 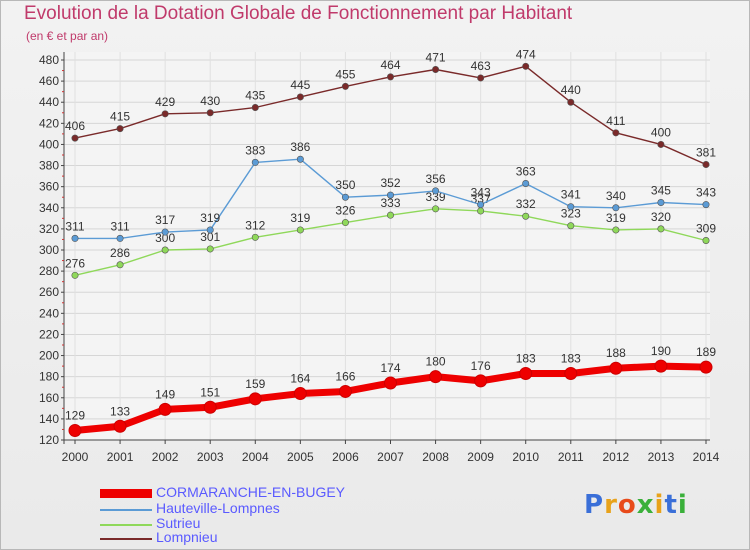 What do you see at coordinates (436, 58) in the screenshot?
I see `data-label: 471` at bounding box center [436, 58].